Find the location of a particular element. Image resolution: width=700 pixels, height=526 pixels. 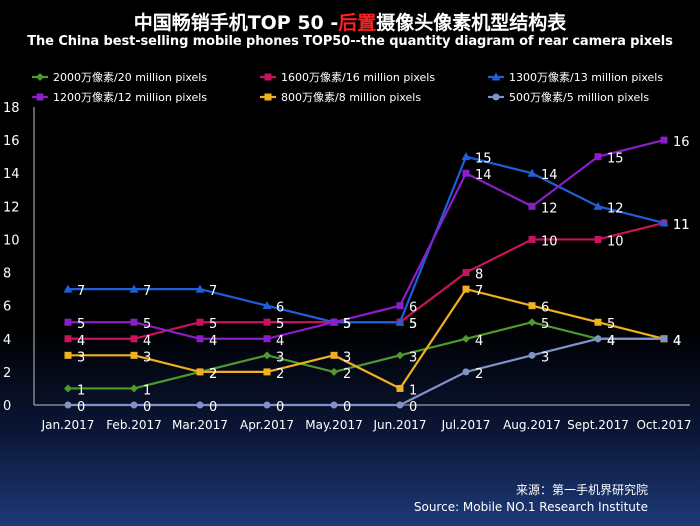

data-label-1: 4 is located at coordinates (147, 341).